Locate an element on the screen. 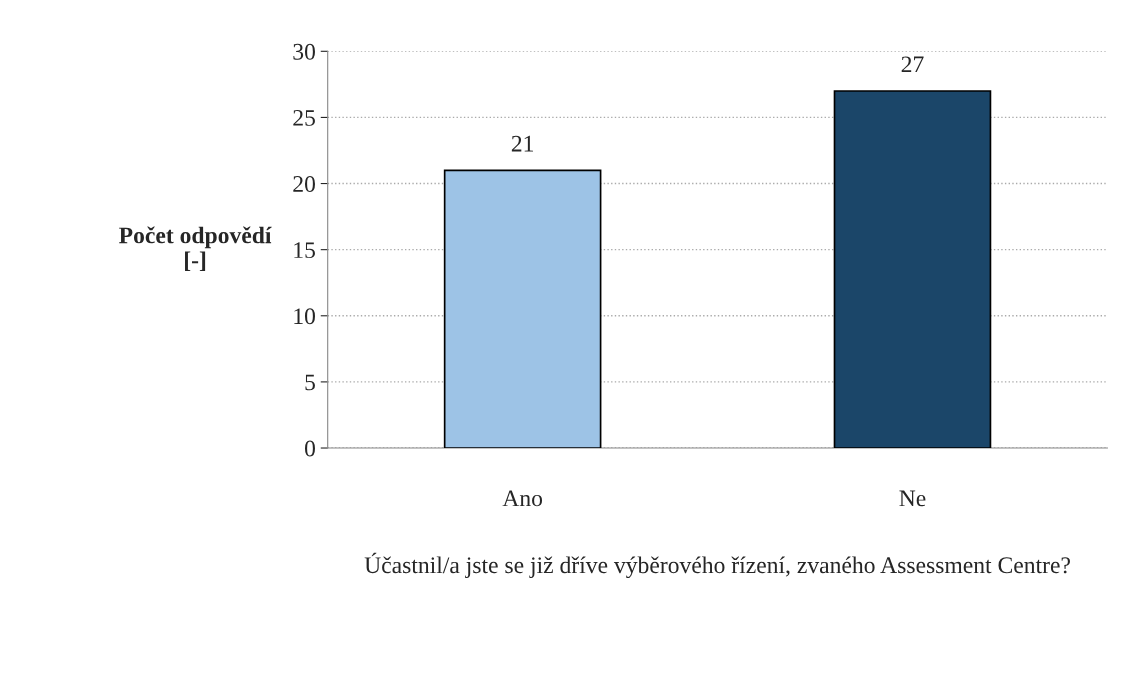 The width and height of the screenshot is (1130, 684). y-tick-label: 10 is located at coordinates (304, 316).